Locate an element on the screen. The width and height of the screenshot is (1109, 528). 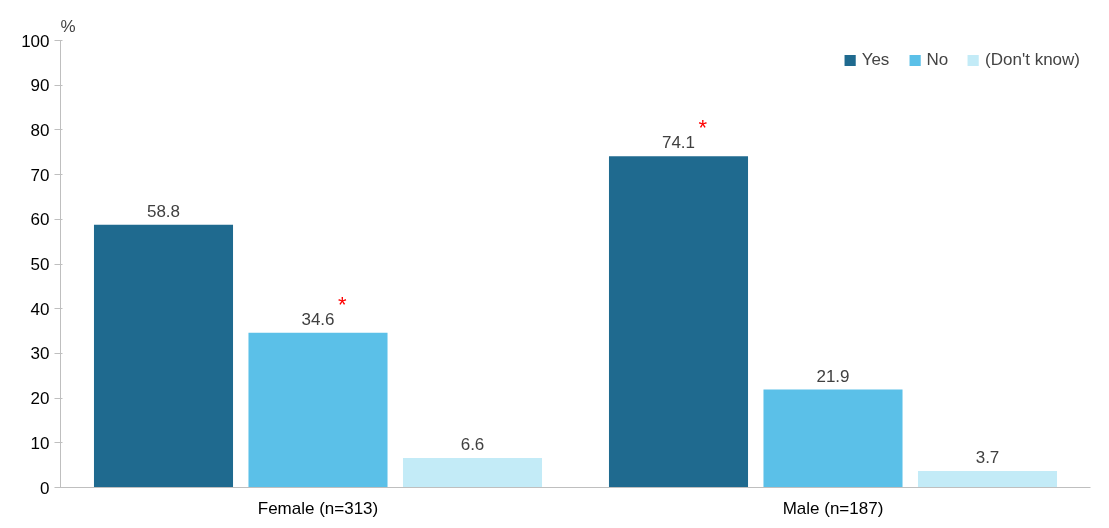
y-tick-label: 70 is located at coordinates (40, 175).